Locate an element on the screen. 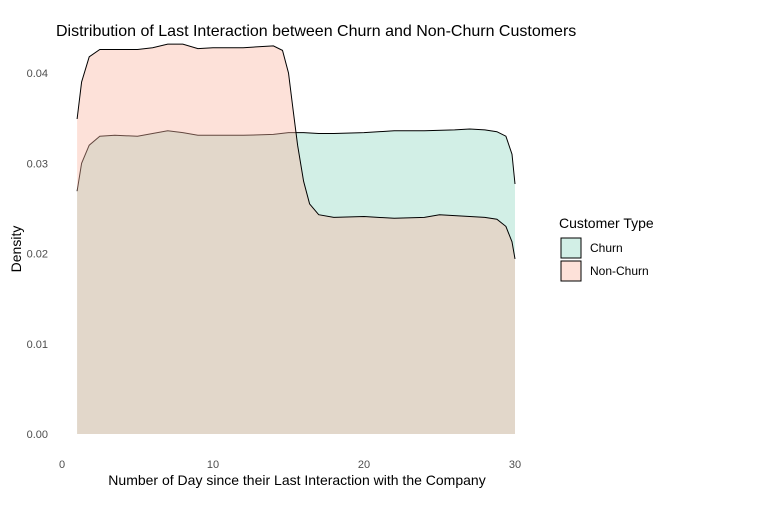 This screenshot has height=518, width=770. y-axis-ticks: 0.00 0.01 0.02 0.03 0.04 is located at coordinates (37, 254).